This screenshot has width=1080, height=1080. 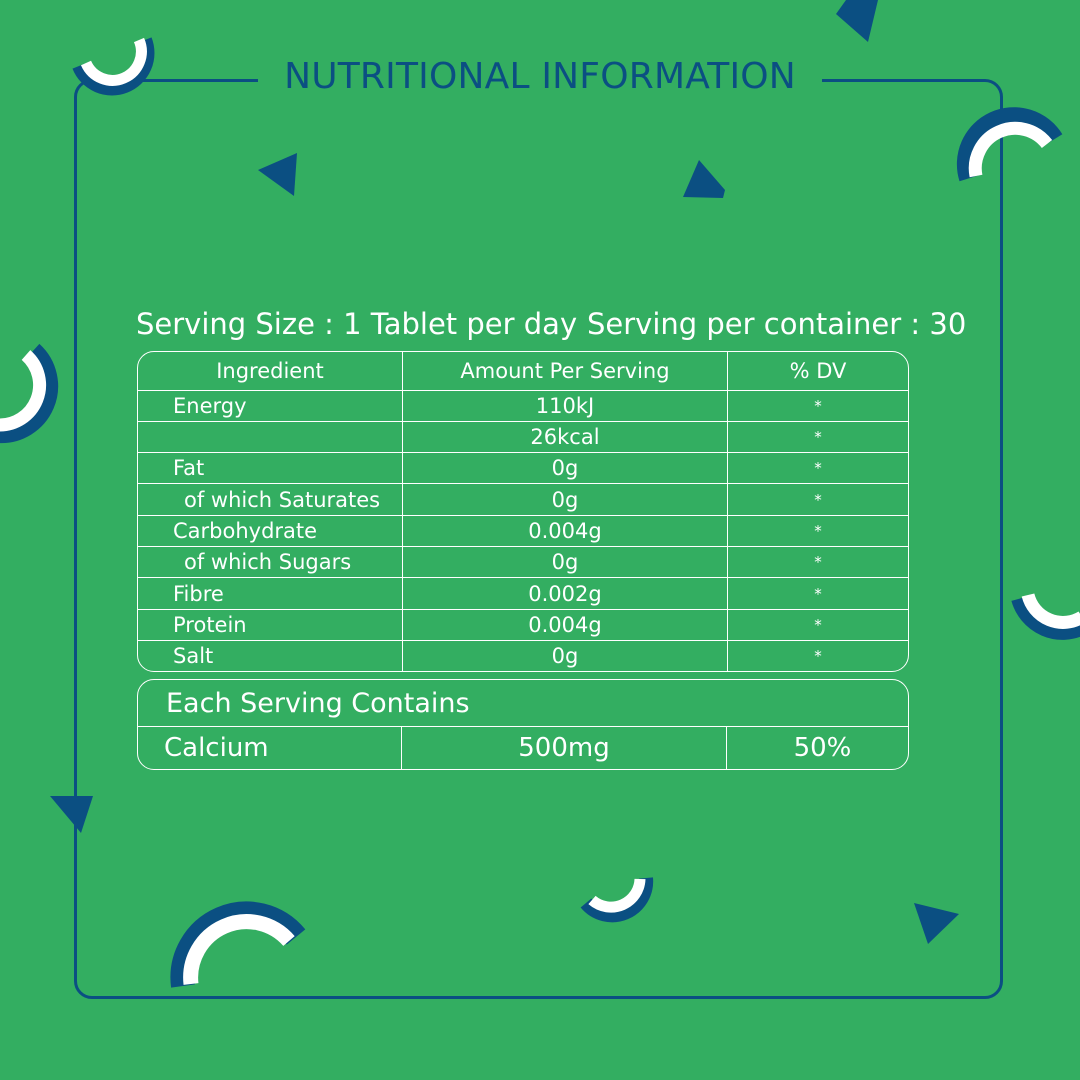 I want to click on ingredient-cell: Carbohydrate, so click(x=245, y=531).